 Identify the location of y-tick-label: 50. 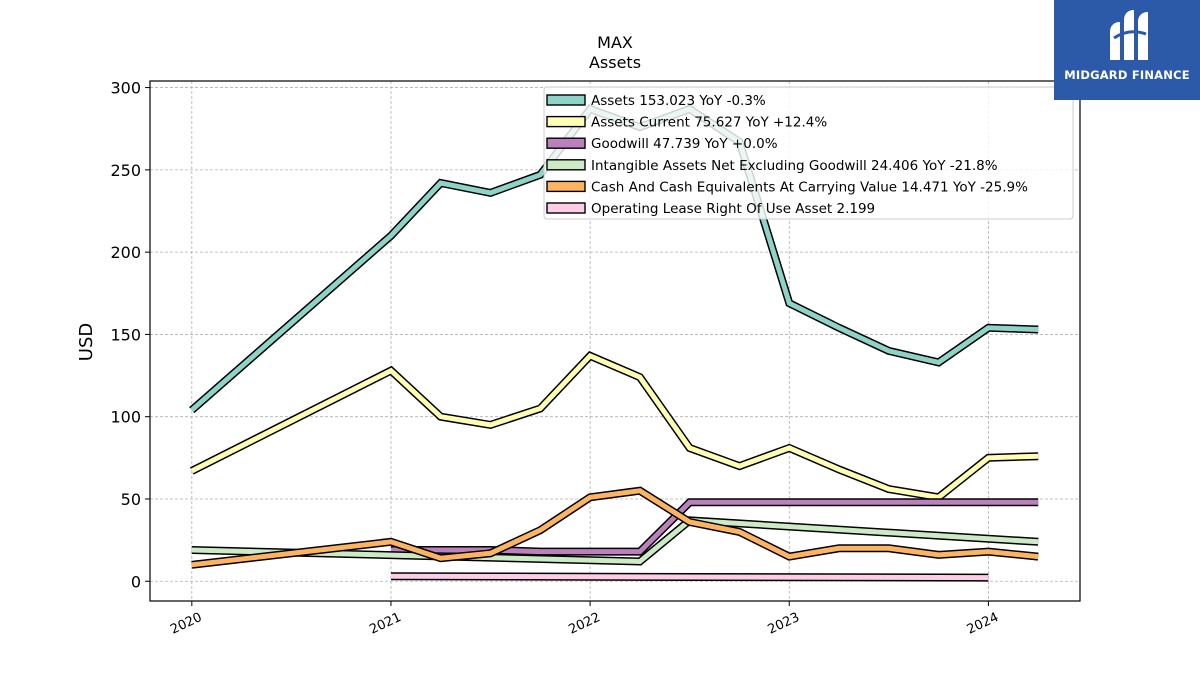
(131, 499).